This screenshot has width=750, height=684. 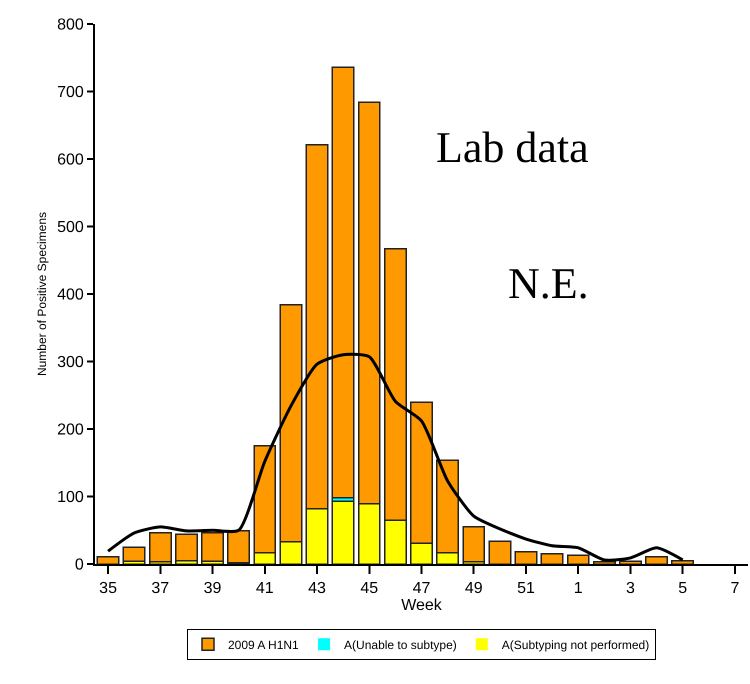 I want to click on y-tick-label: 200, so click(x=70, y=430).